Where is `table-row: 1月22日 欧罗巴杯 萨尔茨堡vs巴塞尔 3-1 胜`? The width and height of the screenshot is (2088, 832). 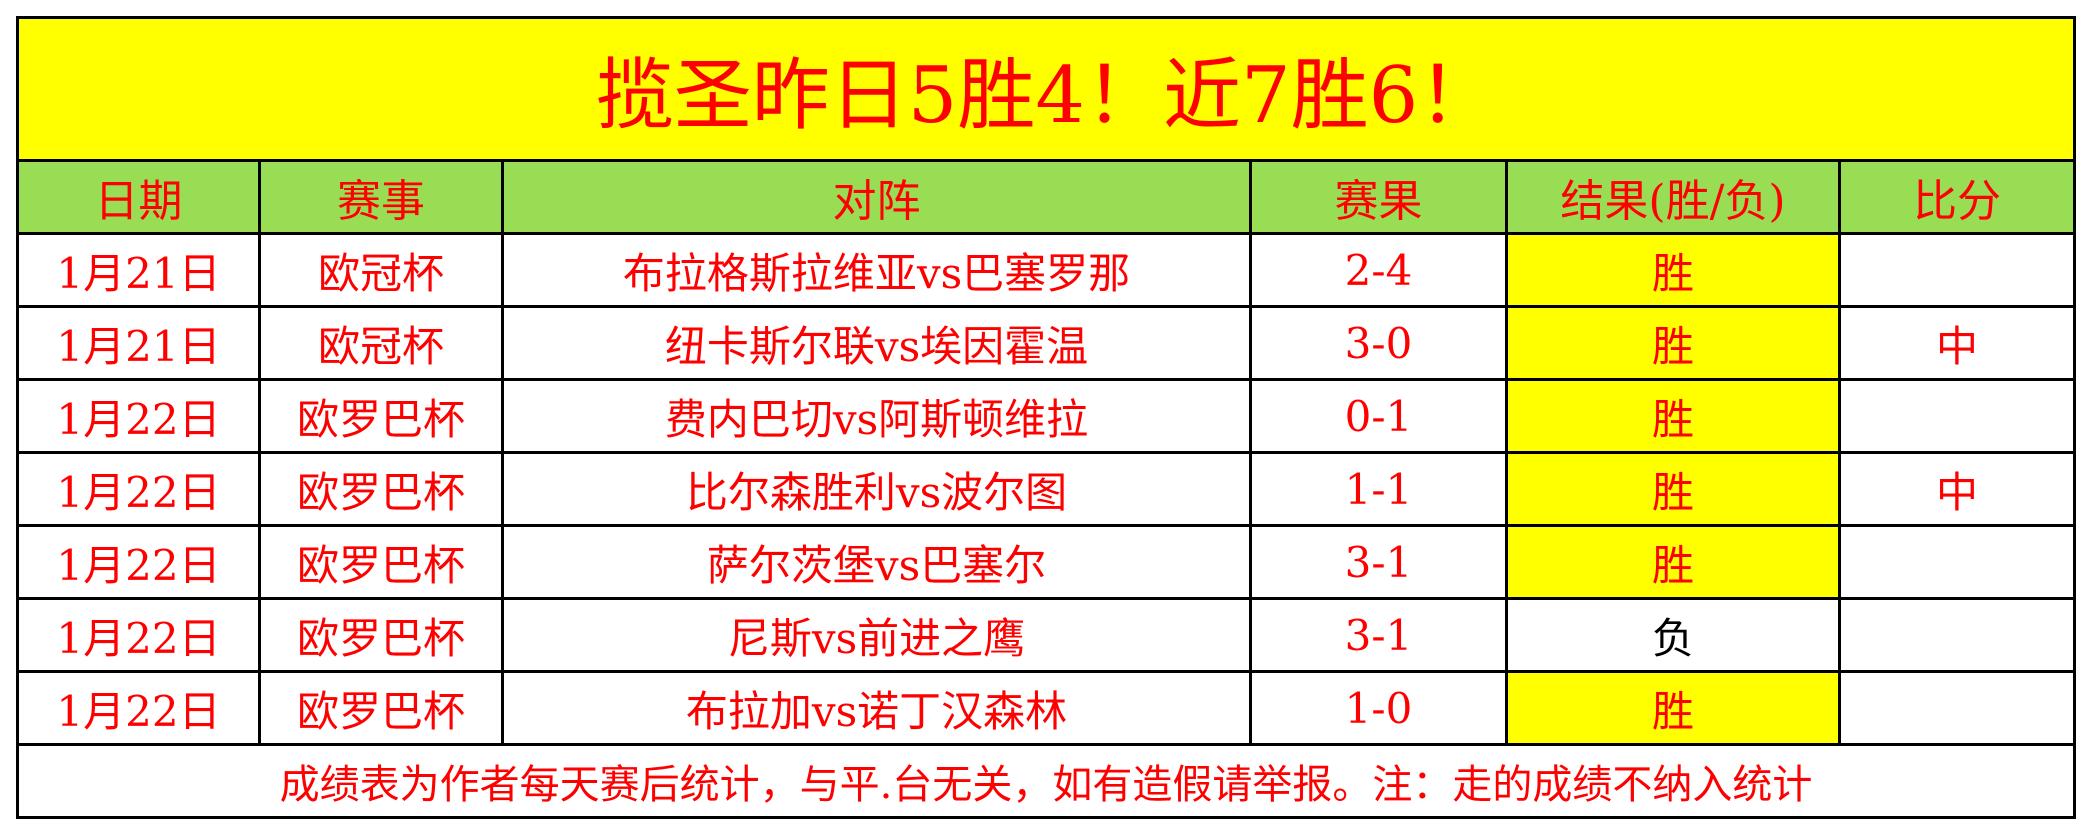
table-row: 1月22日 欧罗巴杯 萨尔茨堡vs巴塞尔 3-1 胜 is located at coordinates (1046, 562).